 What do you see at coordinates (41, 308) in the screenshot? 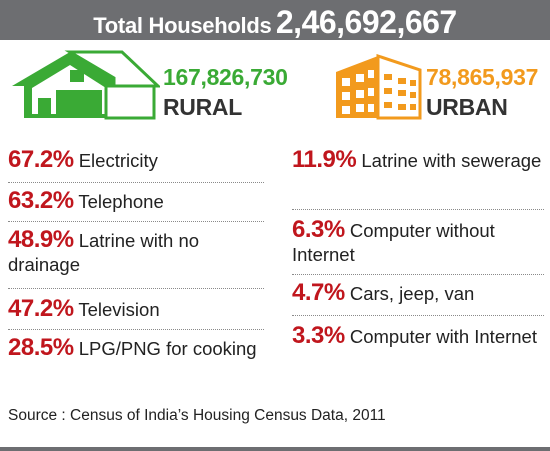
I see `percent-value: 47.2%` at bounding box center [41, 308].